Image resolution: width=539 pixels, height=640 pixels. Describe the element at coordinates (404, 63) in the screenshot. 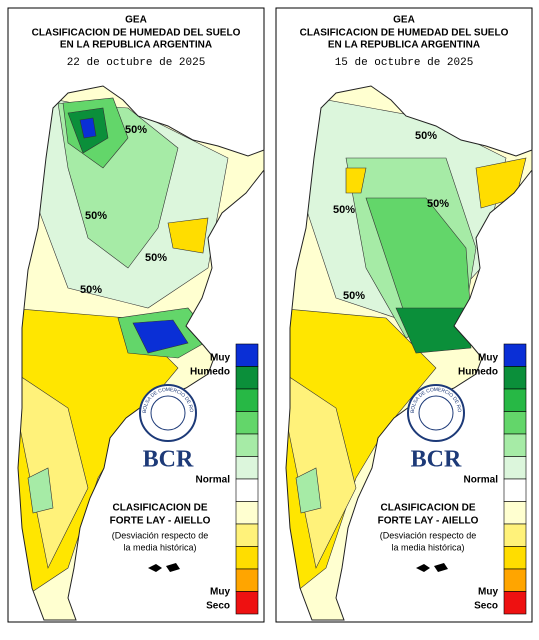

I see `panel-date: 15 de octubre de 2025` at that location.